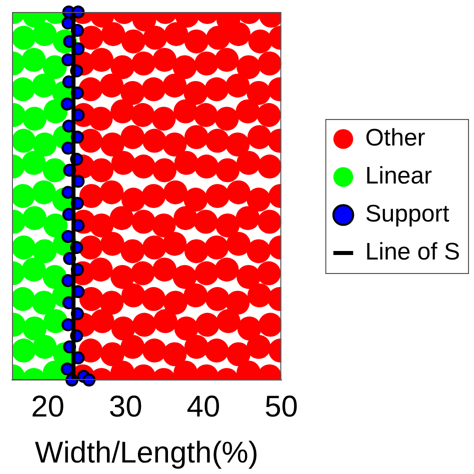 This screenshot has height=474, width=474. I want to click on x-tick-label: 40, so click(203, 407).